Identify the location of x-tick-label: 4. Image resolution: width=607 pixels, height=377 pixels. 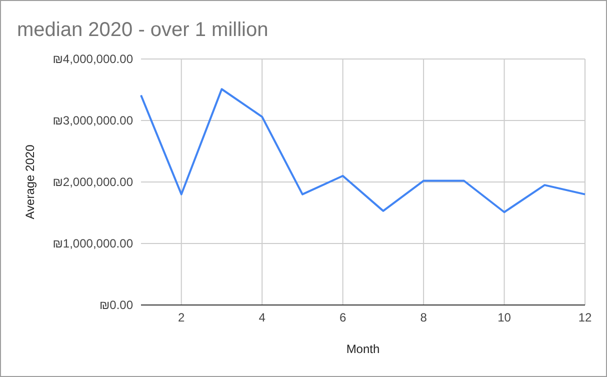
(262, 317).